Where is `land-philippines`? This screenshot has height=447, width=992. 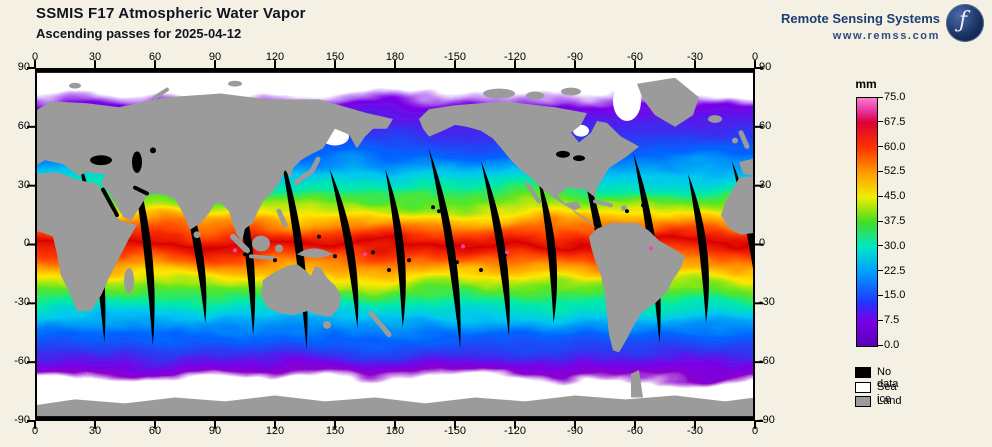
land-philippines is located at coordinates (282, 218).